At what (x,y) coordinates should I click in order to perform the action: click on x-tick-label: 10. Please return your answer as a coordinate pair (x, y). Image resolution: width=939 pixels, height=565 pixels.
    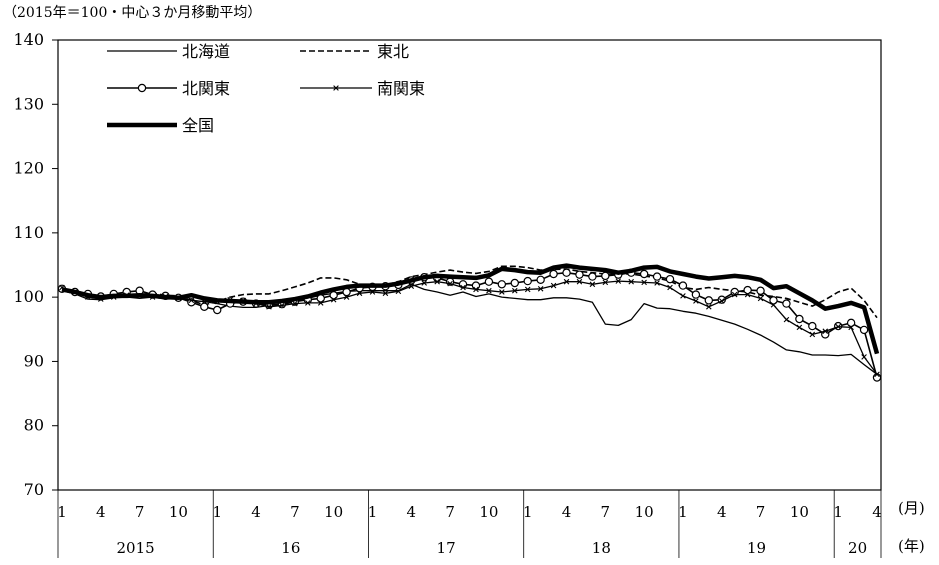
    Looking at the image, I should click on (178, 512).